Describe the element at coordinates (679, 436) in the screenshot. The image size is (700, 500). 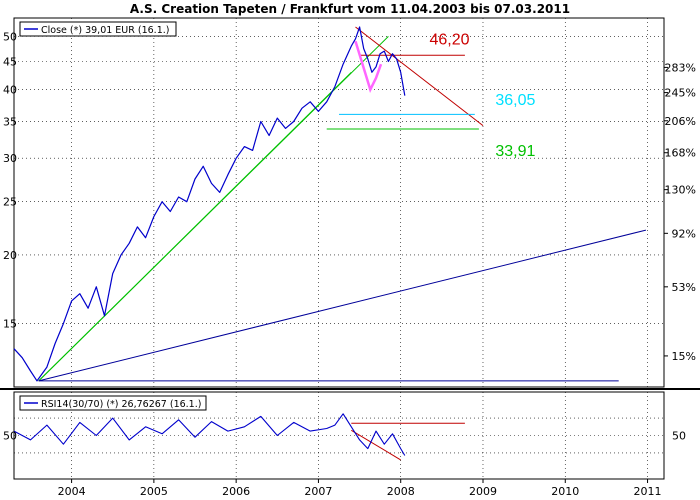
I see `rsi-right-tick-label: 50` at that location.